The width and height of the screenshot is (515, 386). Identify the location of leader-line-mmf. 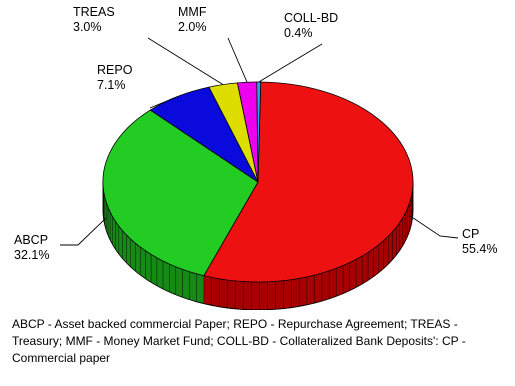
(237, 60).